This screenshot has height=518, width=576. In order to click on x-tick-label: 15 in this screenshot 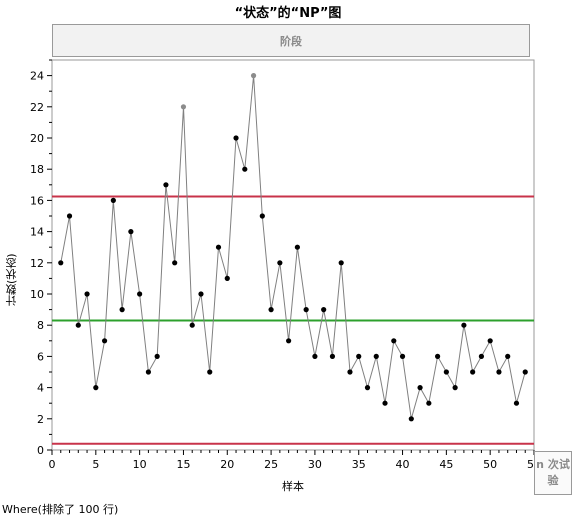, I will do `click(183, 464)`.